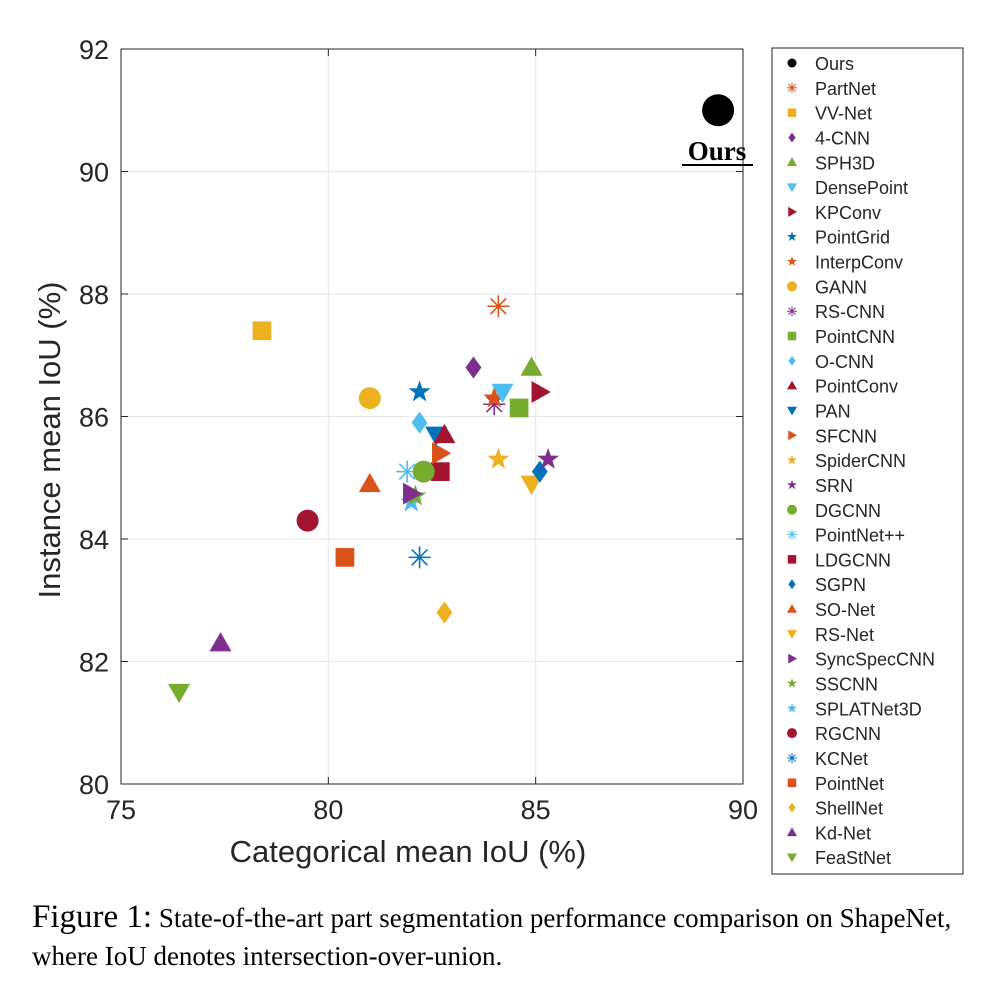 This screenshot has height=983, width=996. I want to click on legend-item: ShellNet, so click(835, 809).